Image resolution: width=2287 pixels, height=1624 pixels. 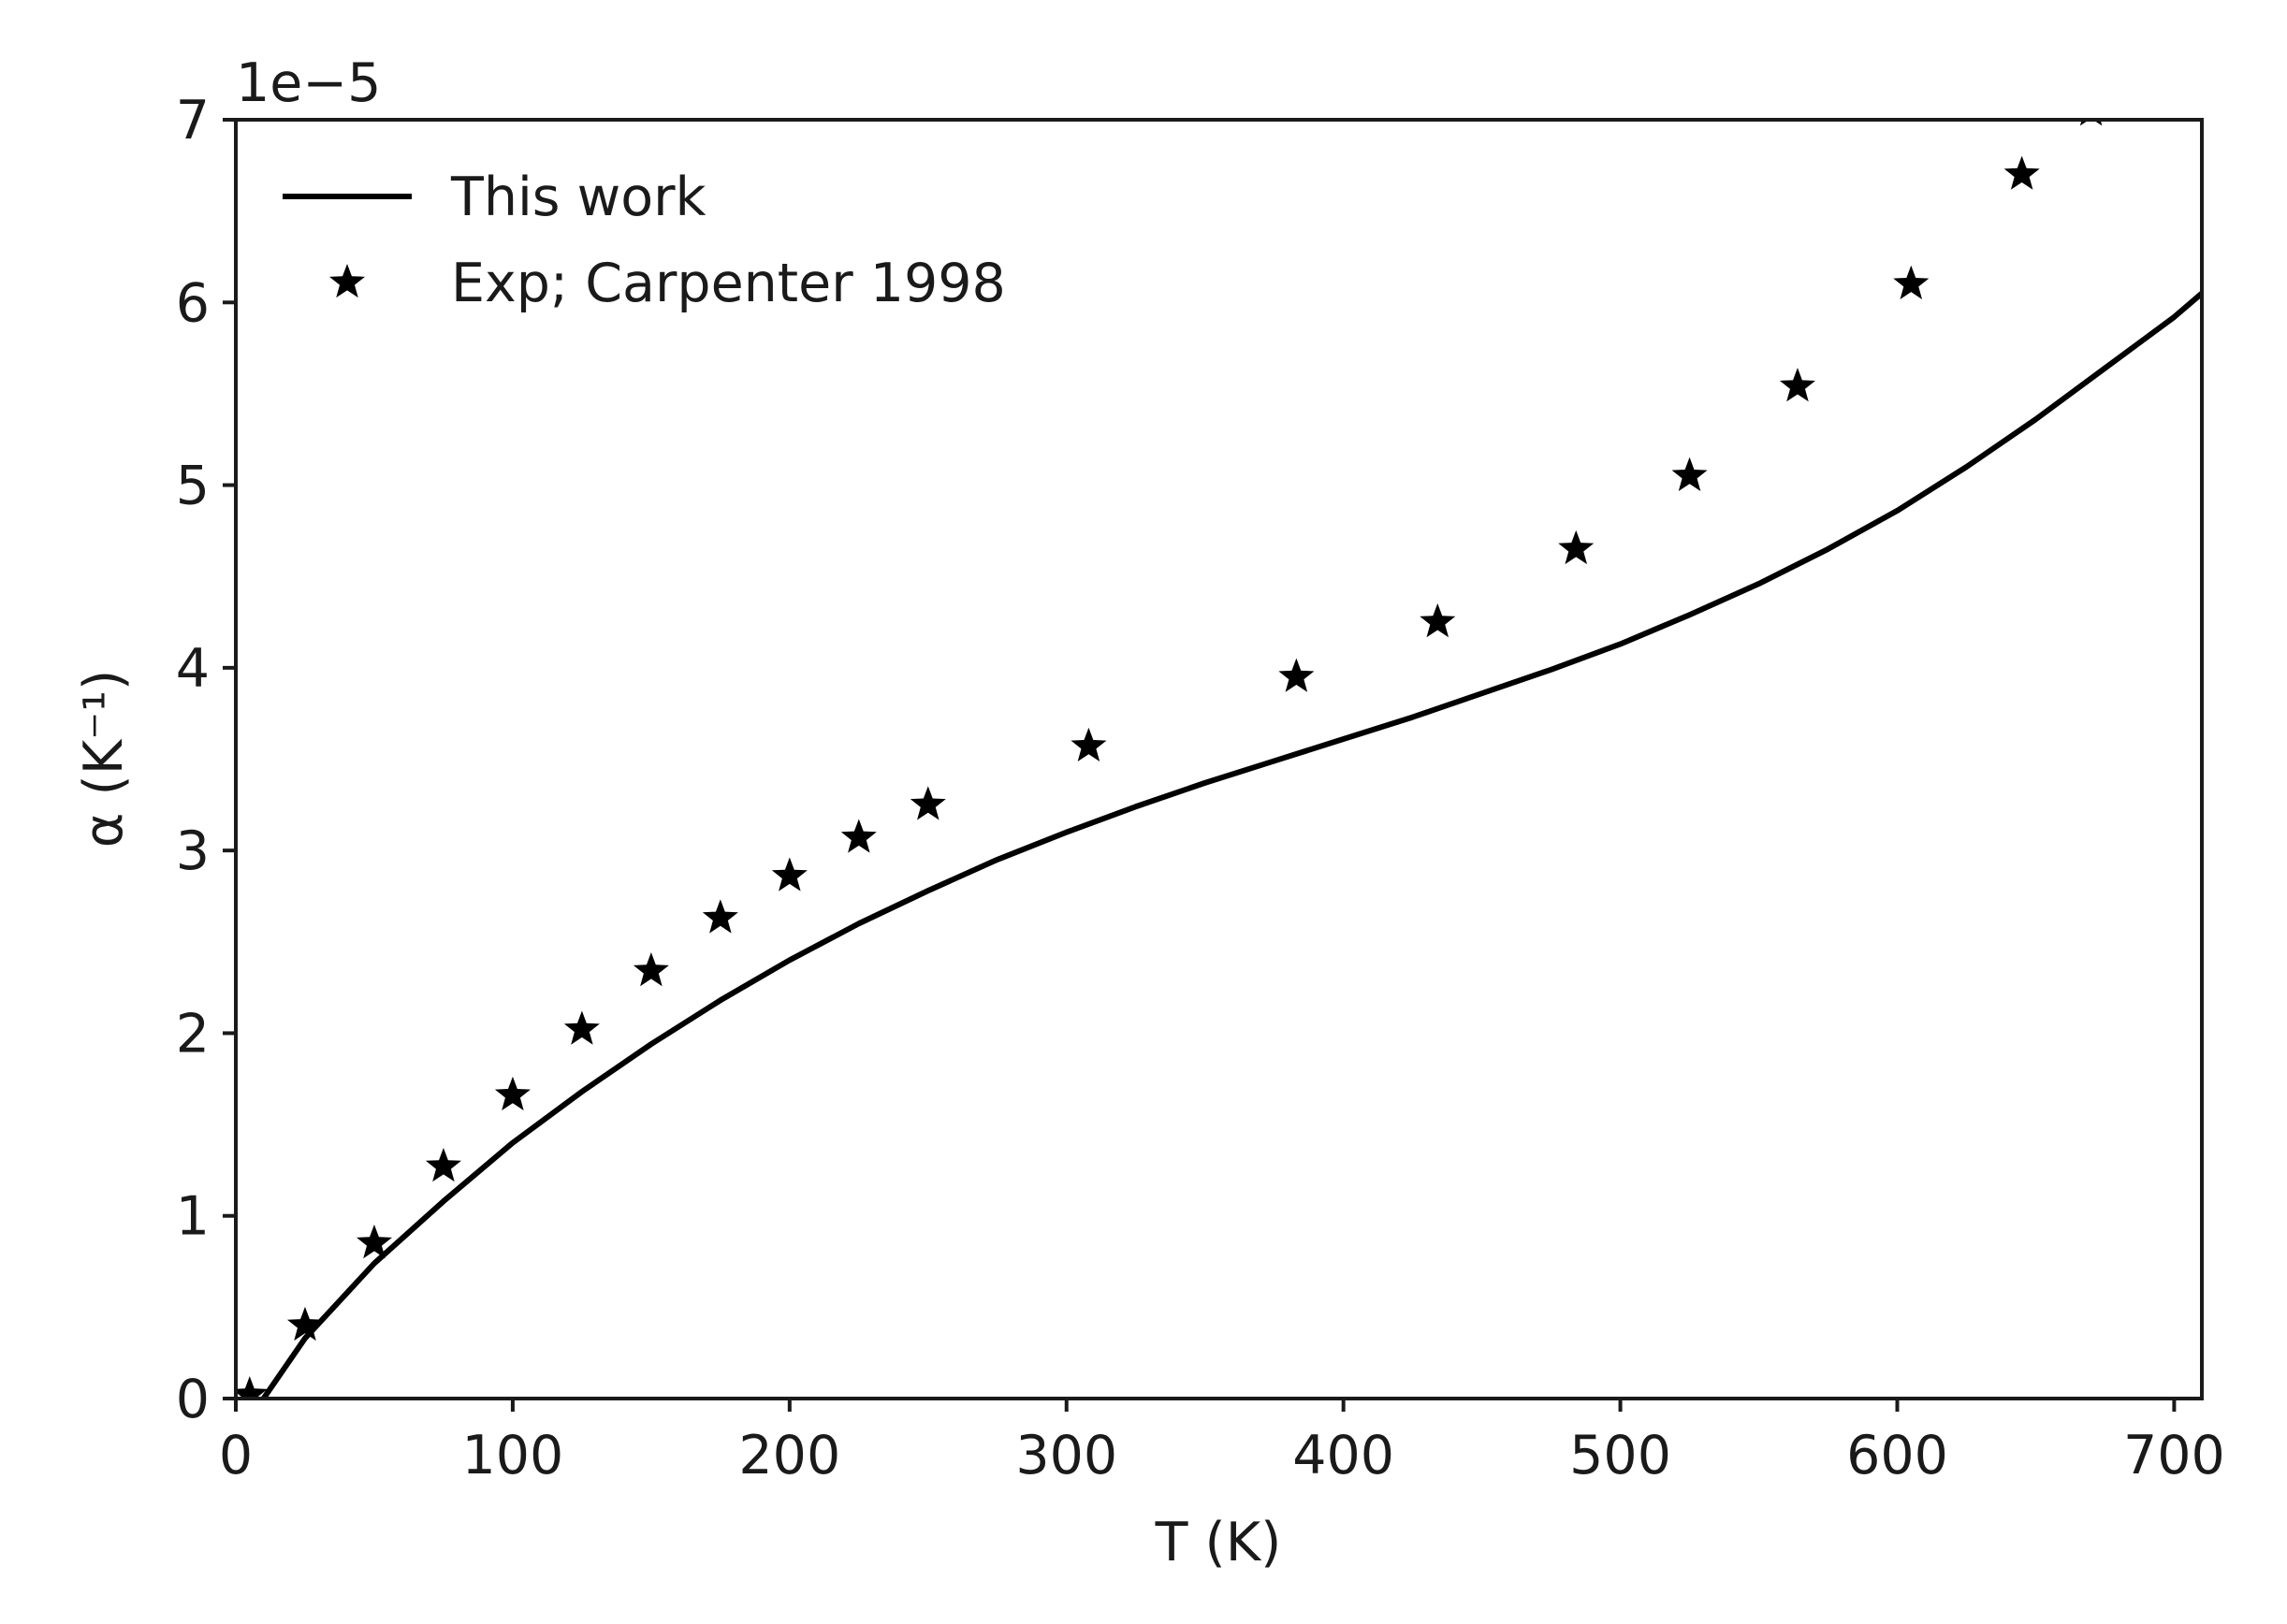 What do you see at coordinates (193, 121) in the screenshot?
I see `y-tick-label: 7` at bounding box center [193, 121].